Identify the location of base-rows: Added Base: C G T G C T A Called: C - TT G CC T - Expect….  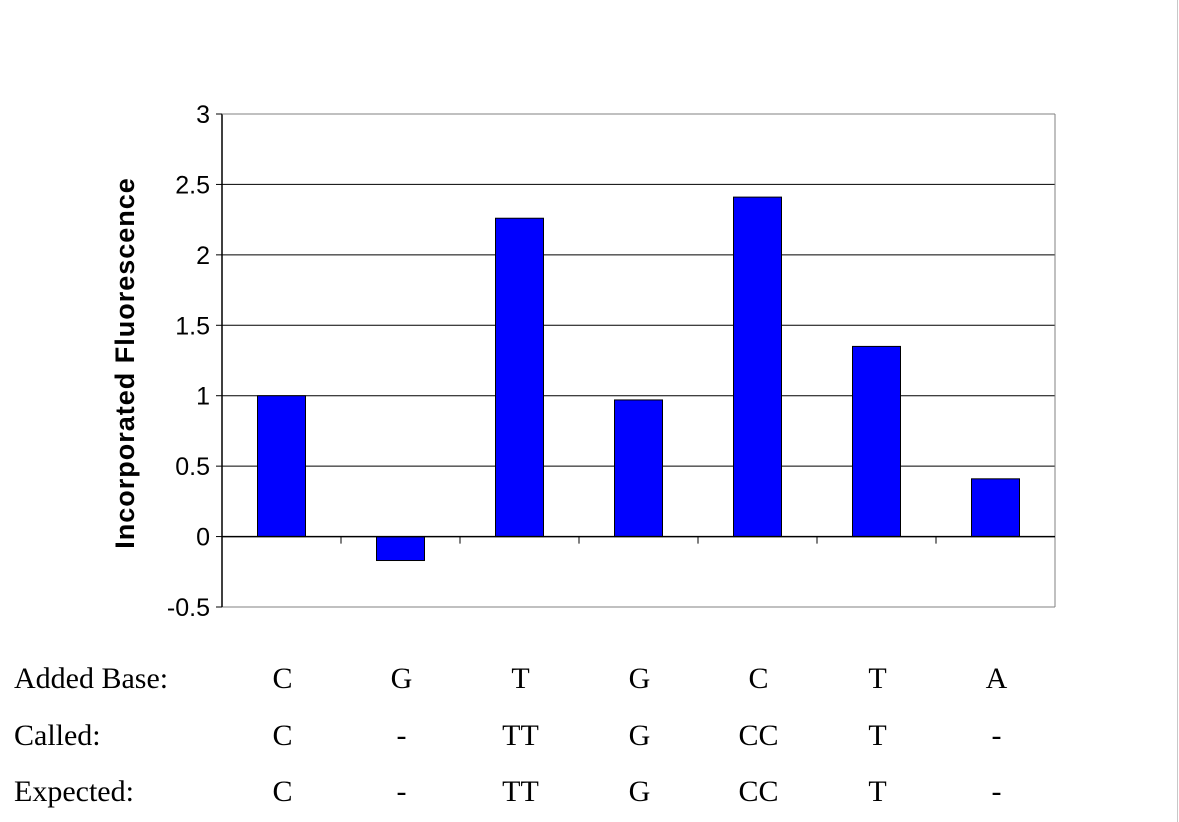
(511, 735).